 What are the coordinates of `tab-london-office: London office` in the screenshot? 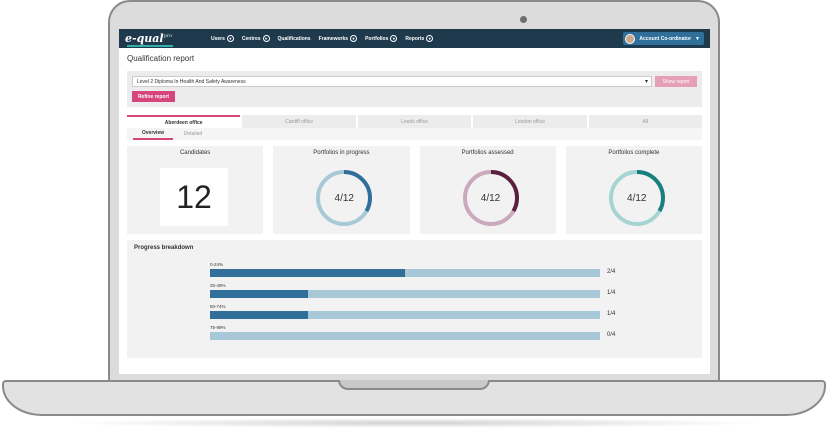 It's located at (530, 121).